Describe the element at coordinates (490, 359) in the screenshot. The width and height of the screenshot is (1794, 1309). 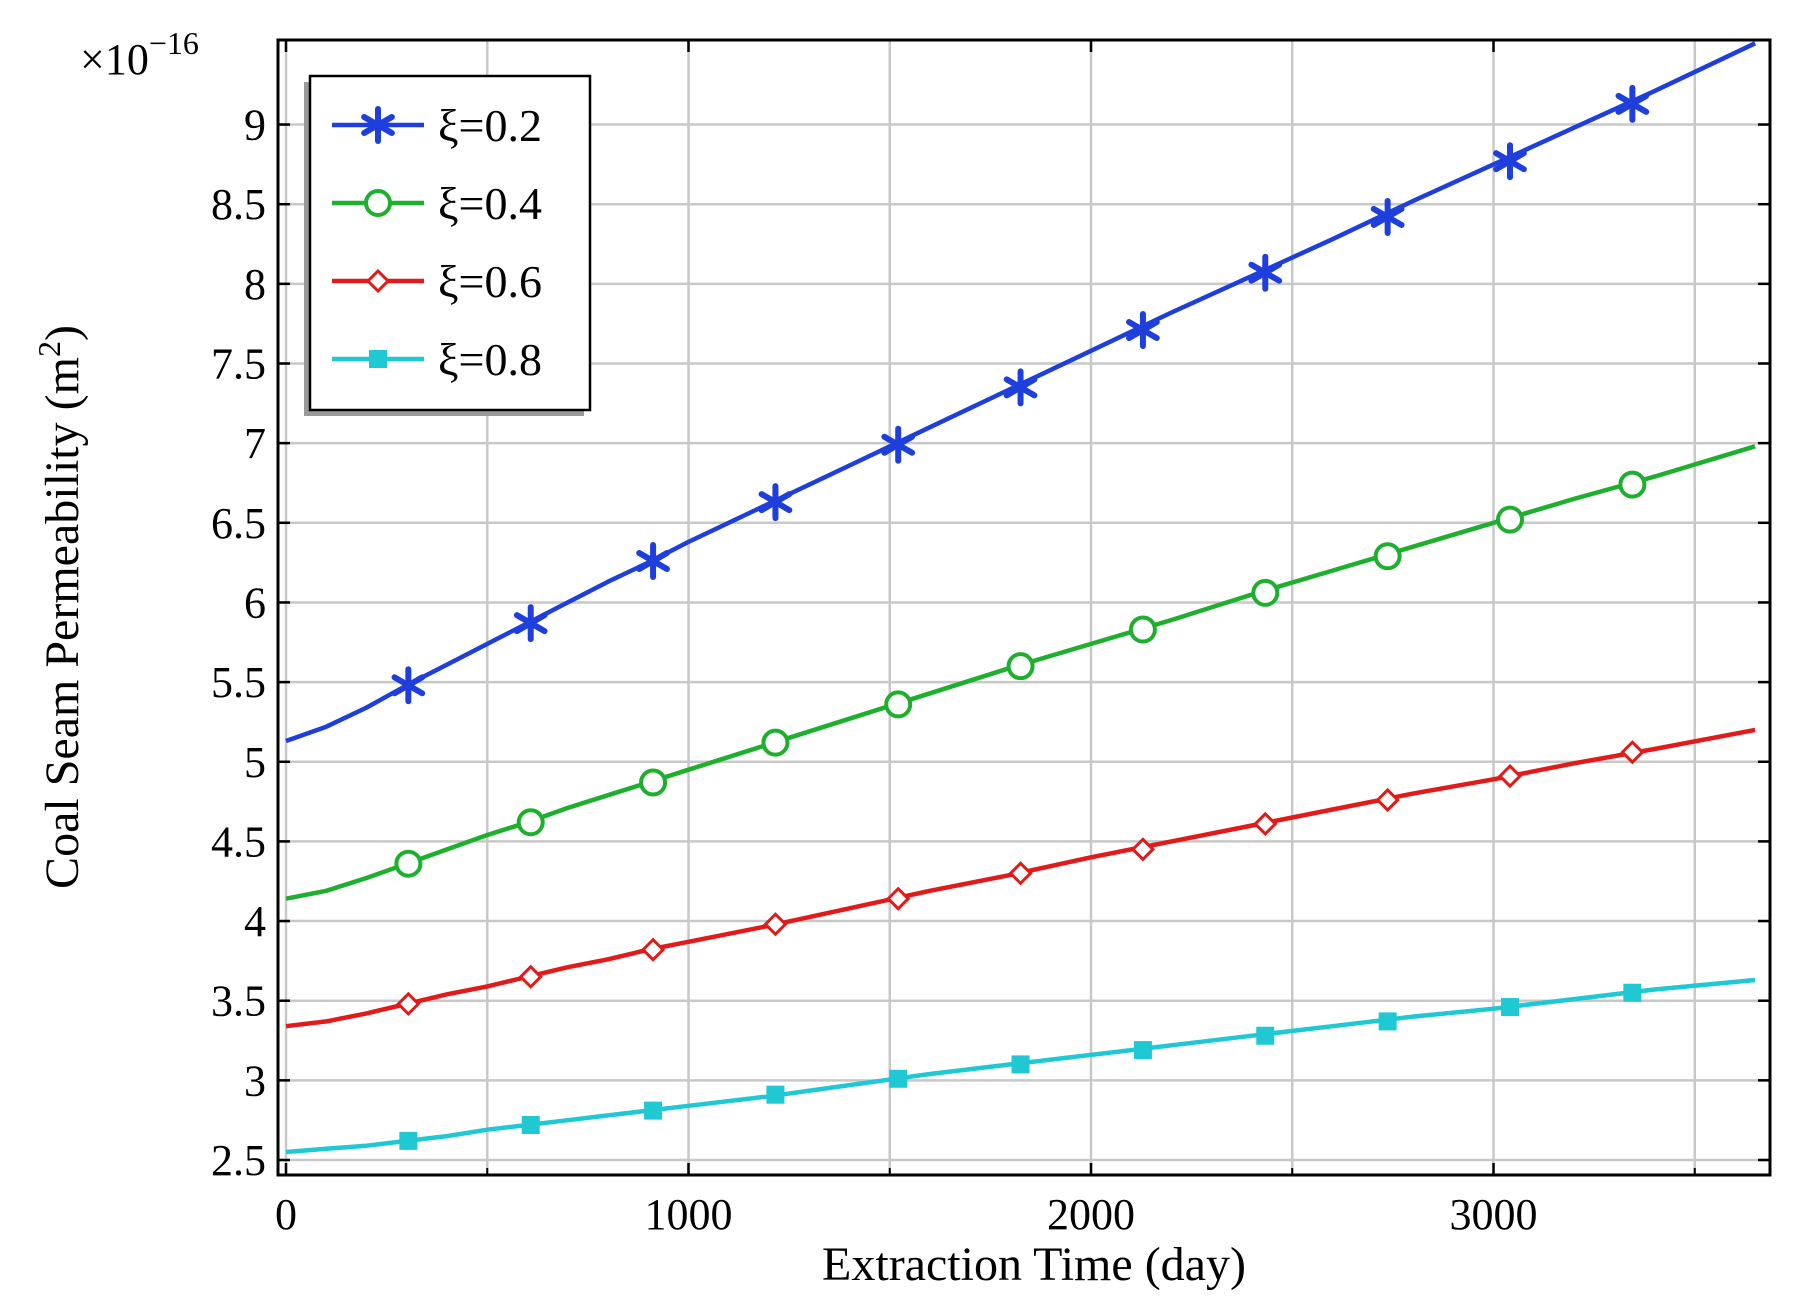
I see `legend-label: ξ=0.8` at that location.